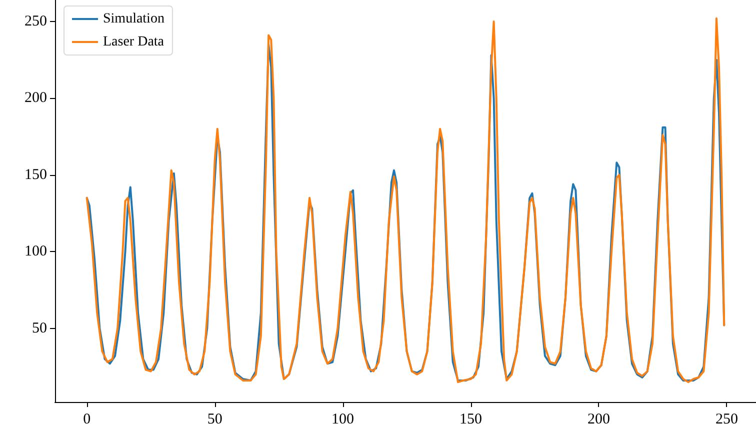 This screenshot has width=756, height=438. What do you see at coordinates (35, 98) in the screenshot?
I see `y-tick-label: 200` at bounding box center [35, 98].